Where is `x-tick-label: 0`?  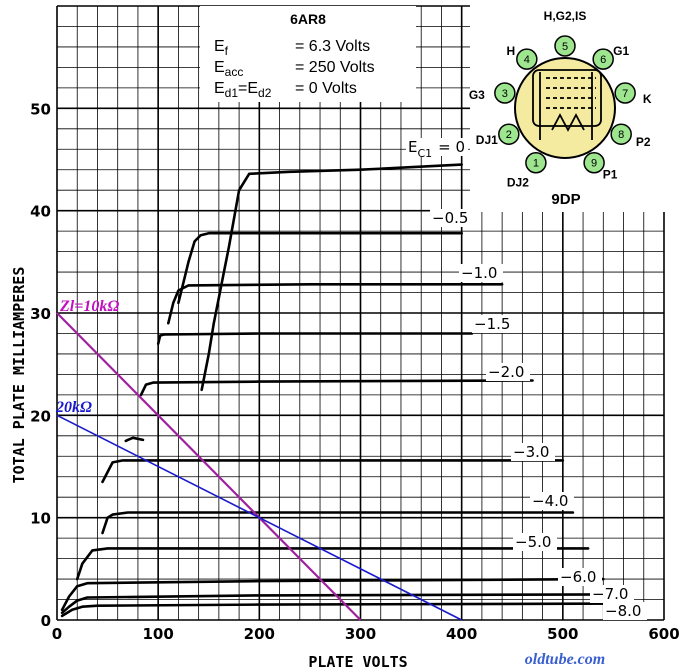 x-tick-label: 0 is located at coordinates (57, 634).